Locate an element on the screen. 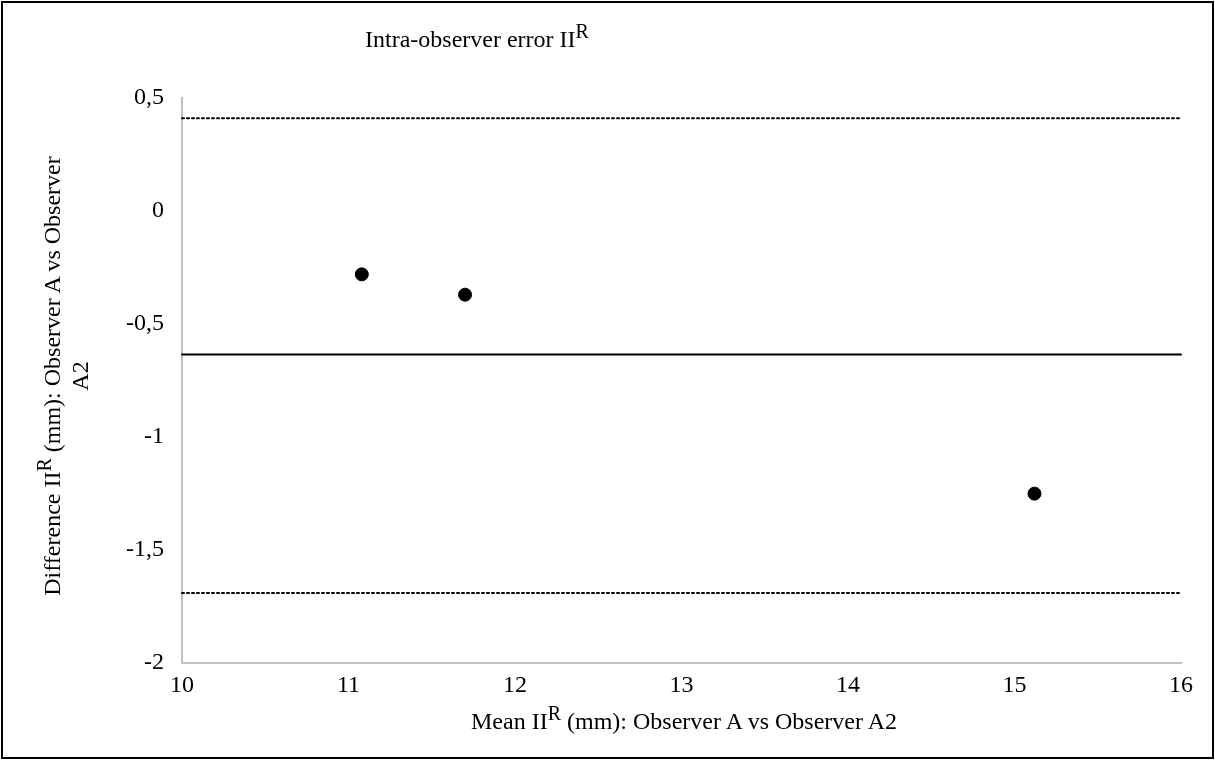  y-tick-label: 0,5 is located at coordinates (148, 96).